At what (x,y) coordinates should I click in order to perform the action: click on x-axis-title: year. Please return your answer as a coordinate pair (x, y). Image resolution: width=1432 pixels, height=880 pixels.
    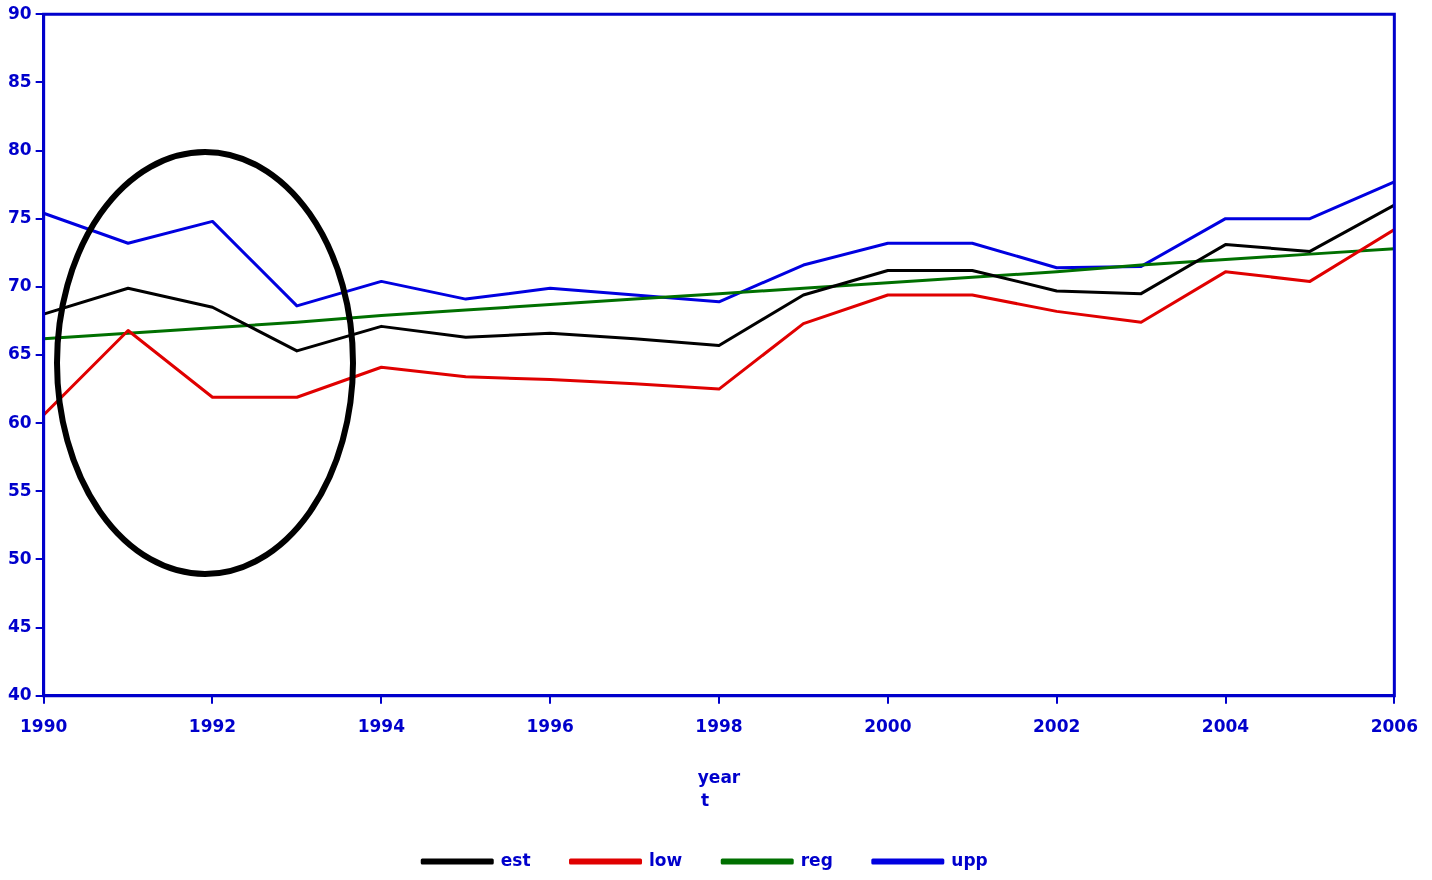
    Looking at the image, I should click on (719, 776).